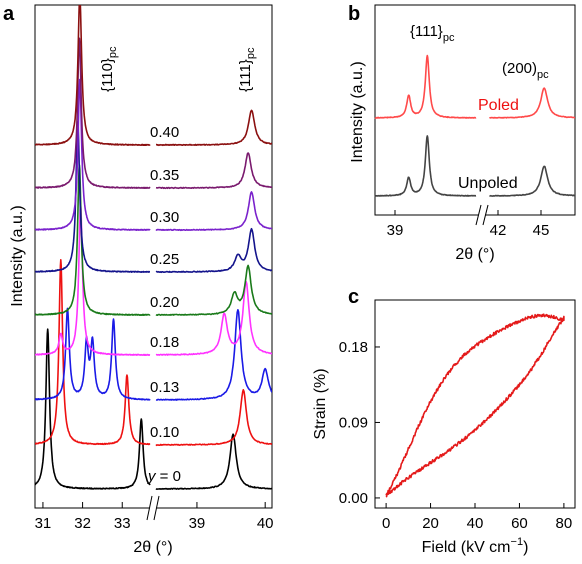  Describe the element at coordinates (164, 259) in the screenshot. I see `panel-a-series-label: 0.25` at that location.